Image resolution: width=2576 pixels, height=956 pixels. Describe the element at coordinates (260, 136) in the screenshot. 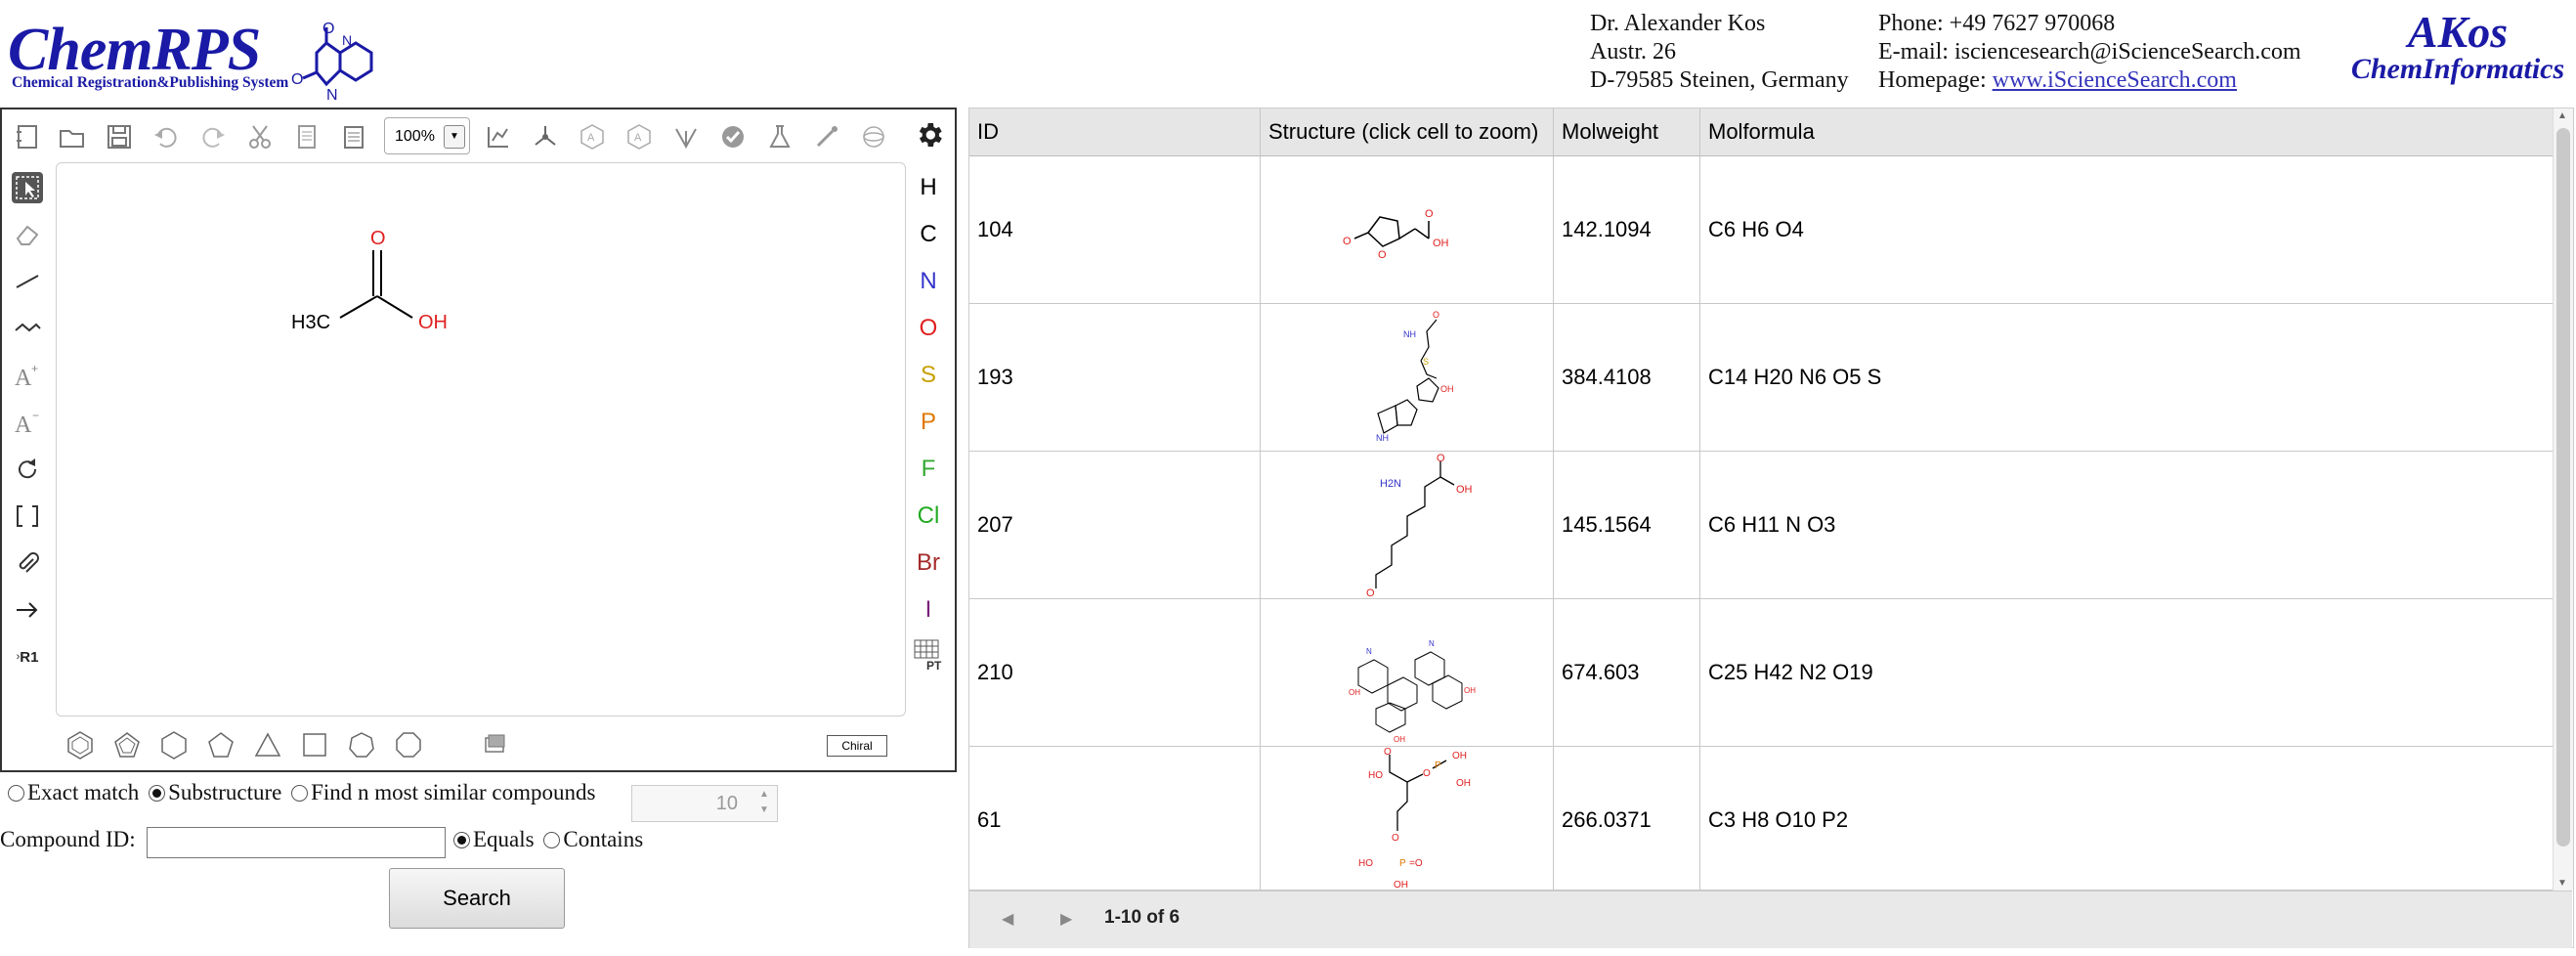

I see `cut-icon` at that location.